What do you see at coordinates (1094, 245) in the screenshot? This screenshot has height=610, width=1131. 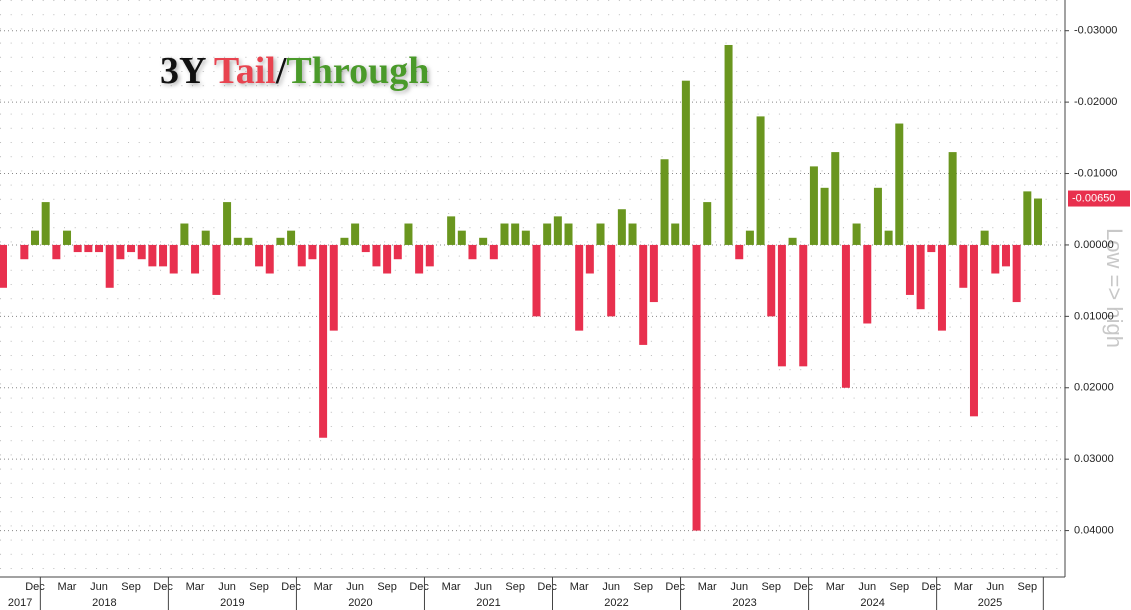 I see `y-tick-label: 0.00000` at bounding box center [1094, 245].